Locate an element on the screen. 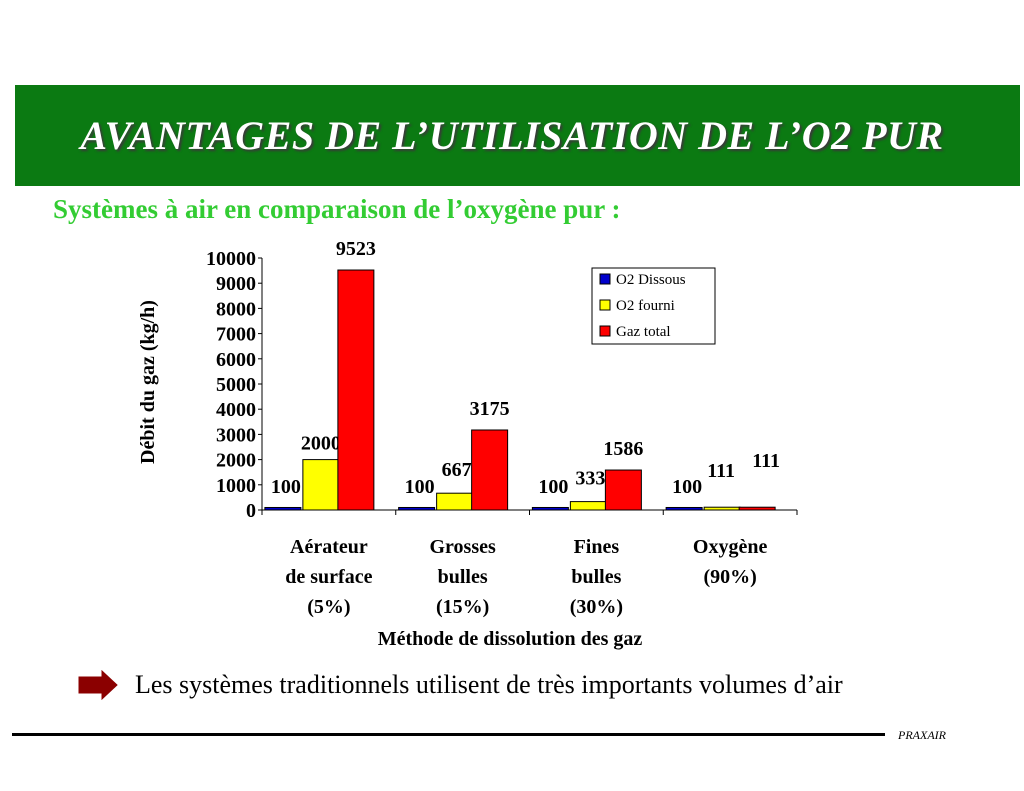 This screenshot has width=1024, height=791. x-axis-title: Méthode de dissolution des gaz is located at coordinates (510, 639).